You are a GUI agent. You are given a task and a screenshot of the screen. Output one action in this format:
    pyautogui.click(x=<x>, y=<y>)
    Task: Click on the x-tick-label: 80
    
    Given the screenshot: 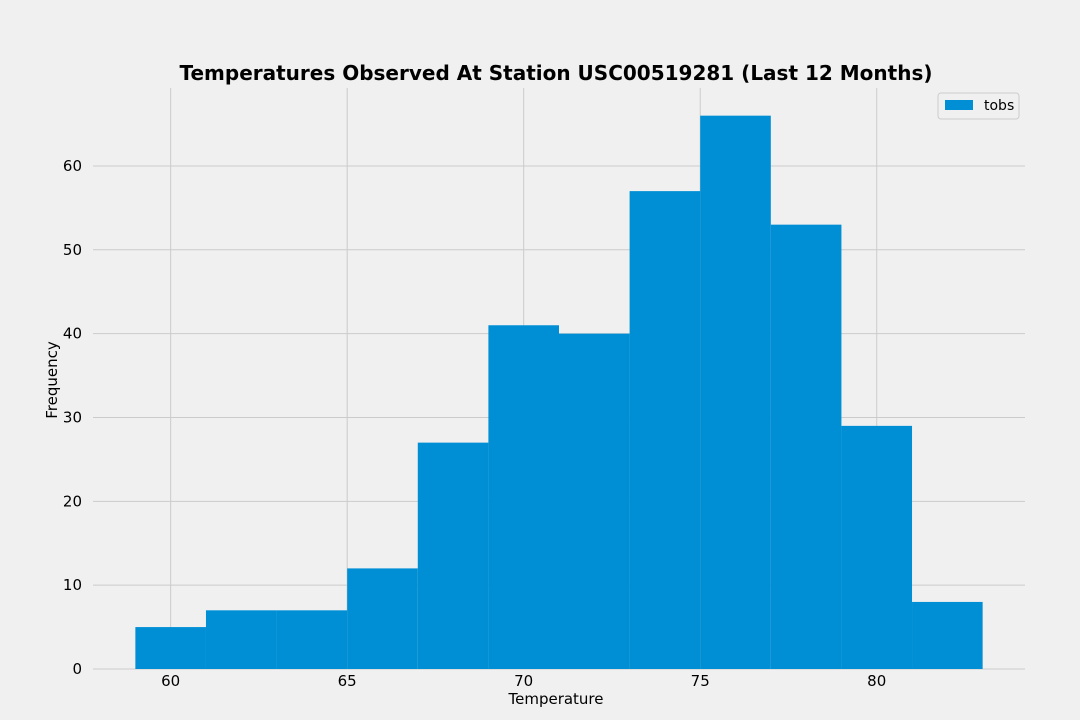 What is the action you would take?
    pyautogui.click(x=876, y=681)
    